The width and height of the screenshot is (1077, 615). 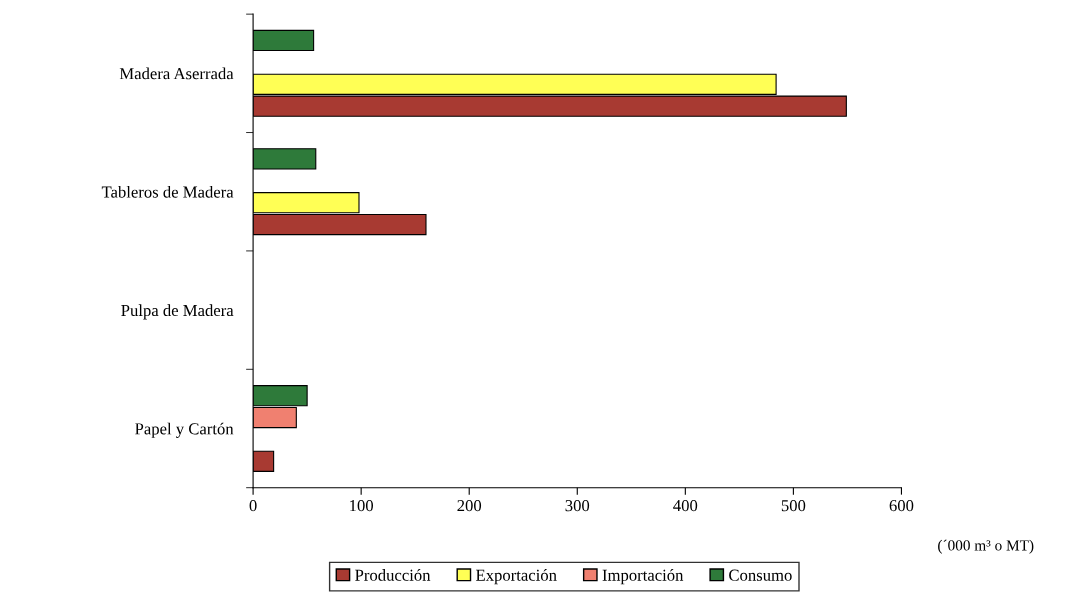 I want to click on x-tick-label: 300, so click(x=577, y=505).